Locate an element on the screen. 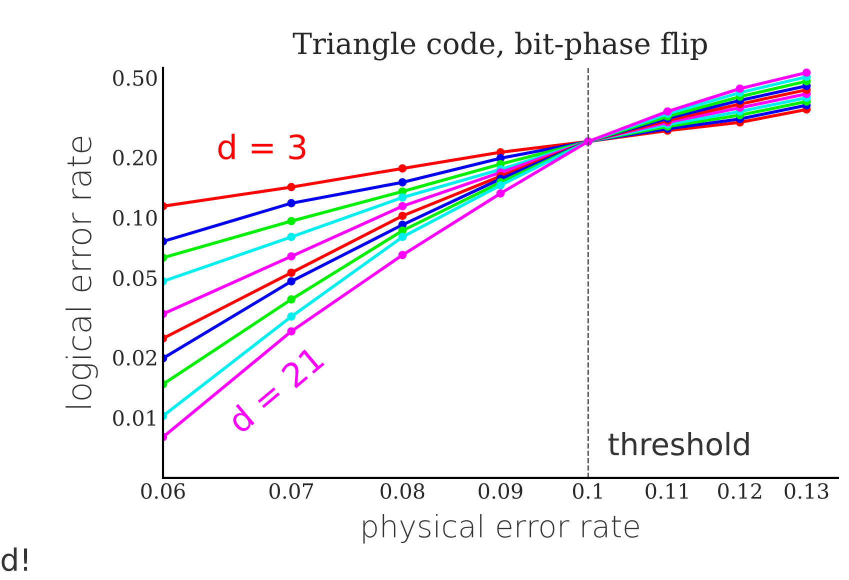 The height and width of the screenshot is (580, 849). annotation: d = 3 is located at coordinates (262, 147).